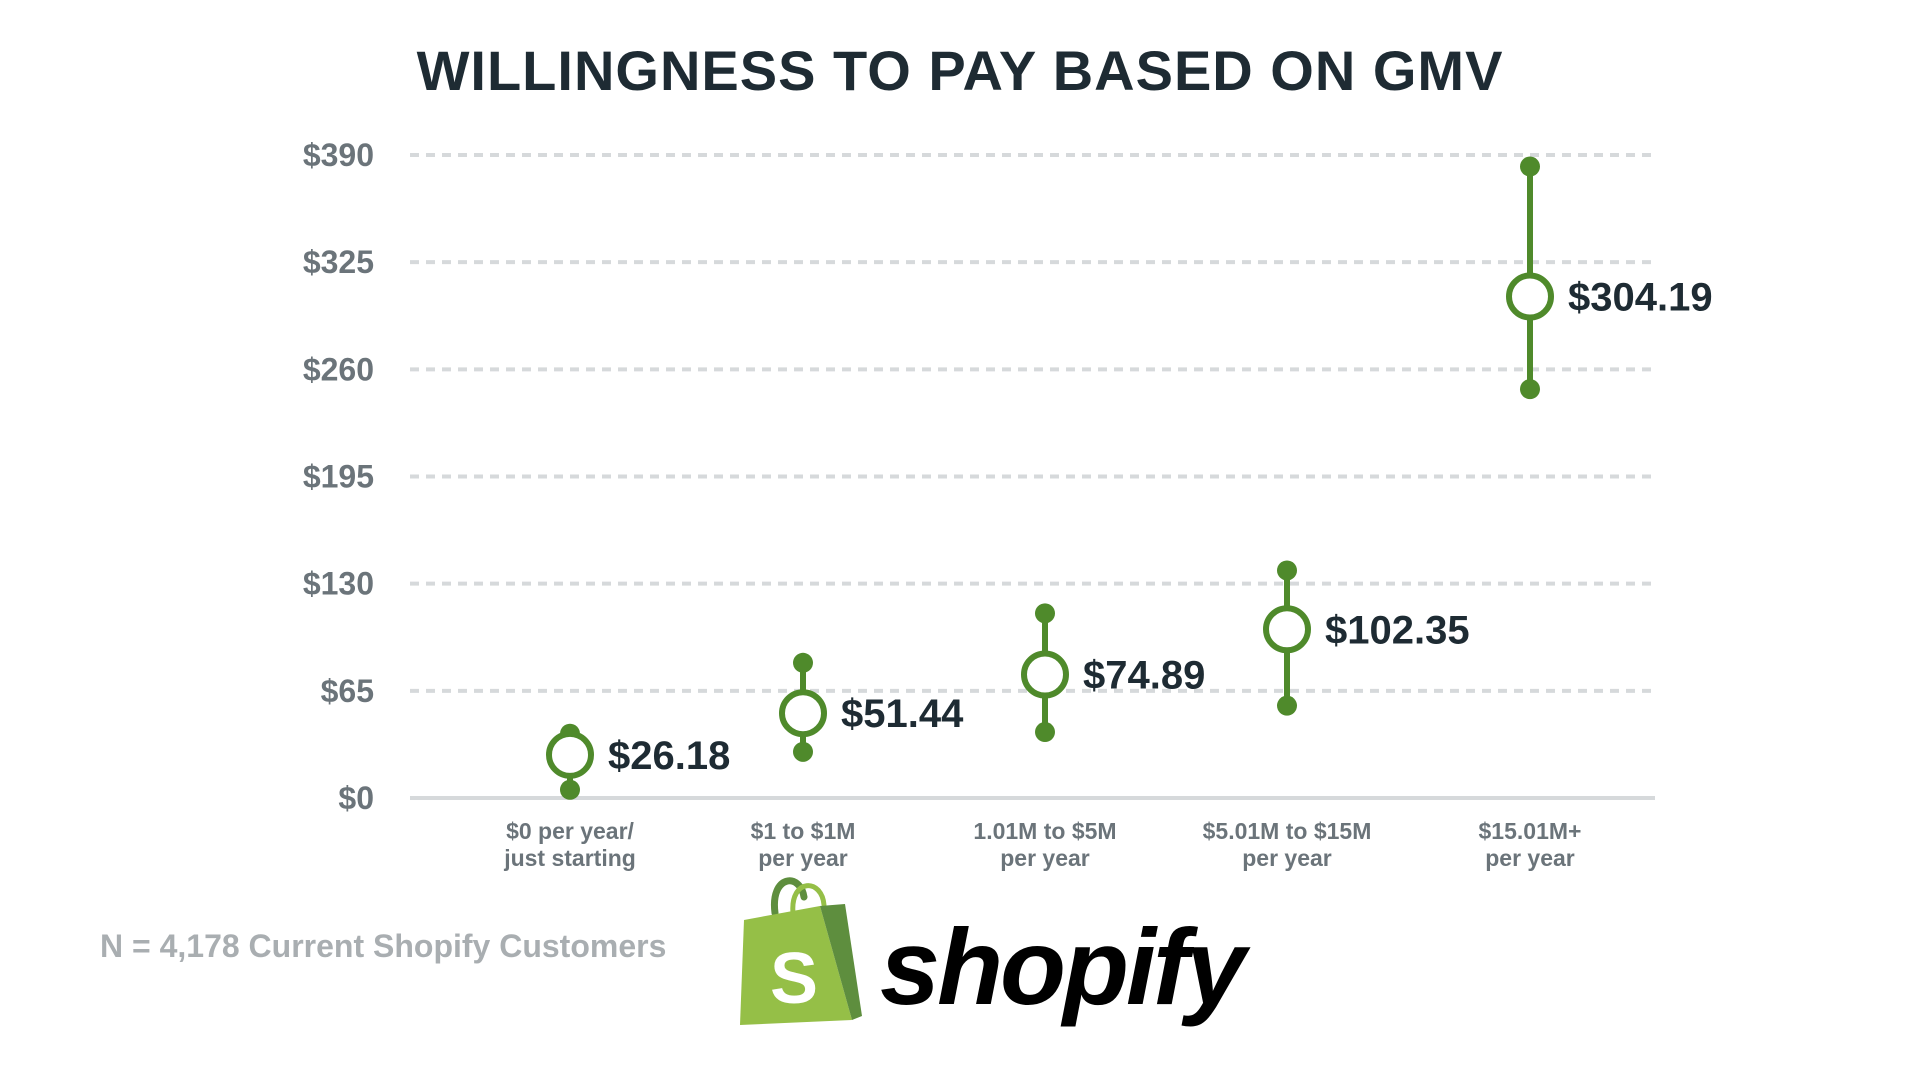  I want to click on x-tick-label: 1.01M to $5M per year, so click(1044, 844).